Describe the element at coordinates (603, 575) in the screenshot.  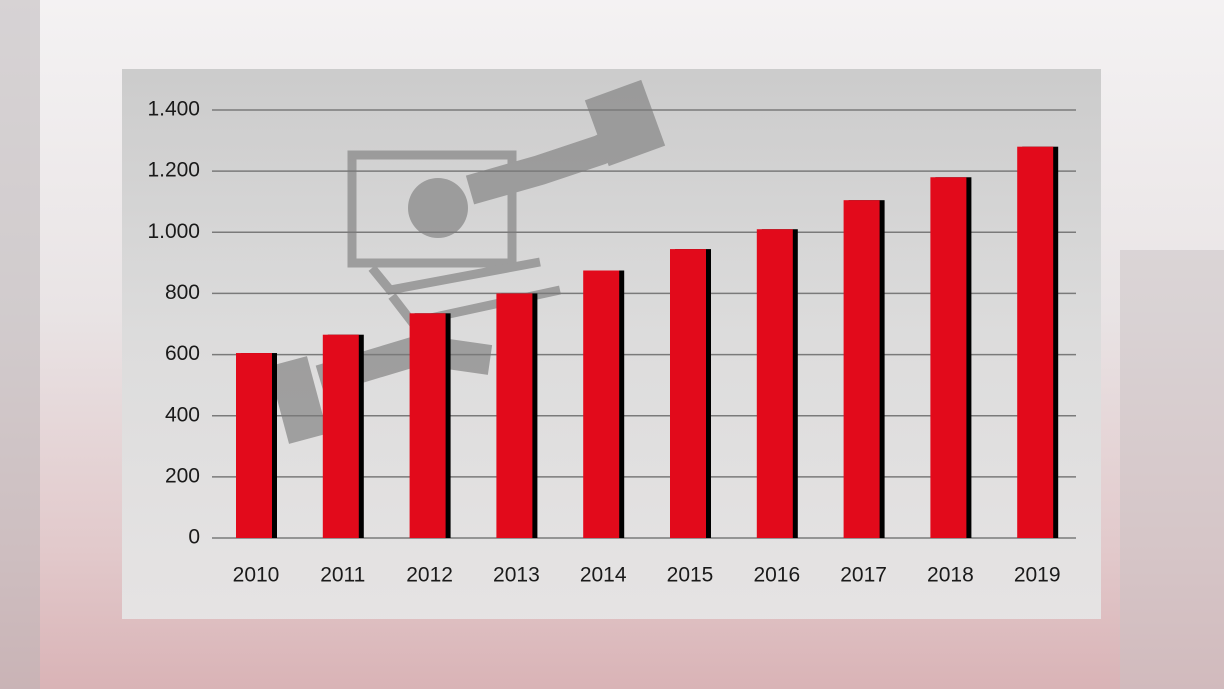
I see `x-tick-label: 2014` at that location.